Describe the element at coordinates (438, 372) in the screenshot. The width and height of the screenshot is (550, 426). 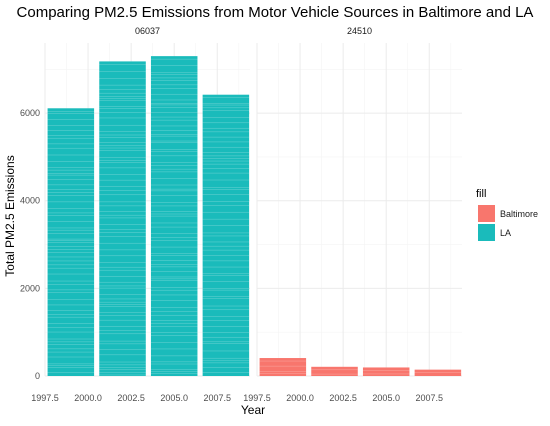
I see `bar-baltimore-2008` at that location.